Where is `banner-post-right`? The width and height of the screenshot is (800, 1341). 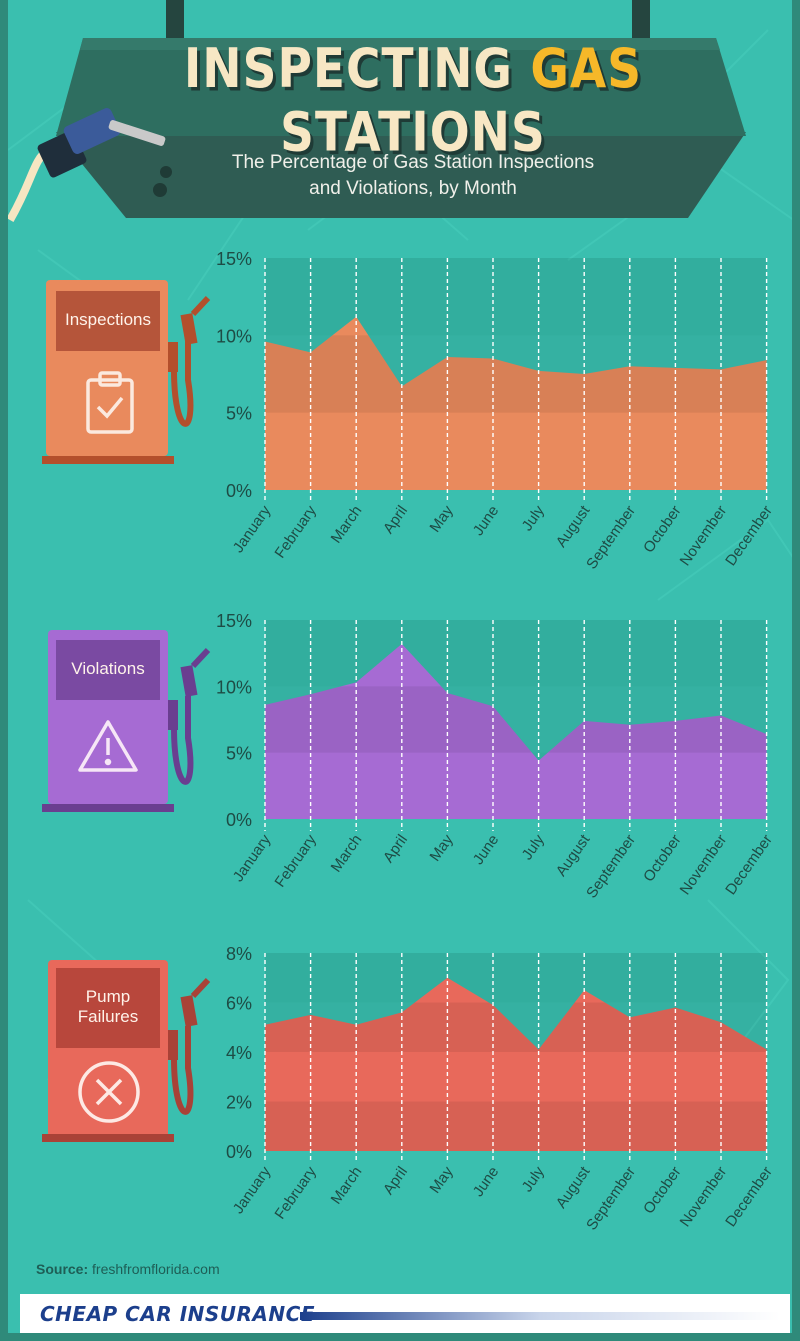
banner-post-right is located at coordinates (641, 20).